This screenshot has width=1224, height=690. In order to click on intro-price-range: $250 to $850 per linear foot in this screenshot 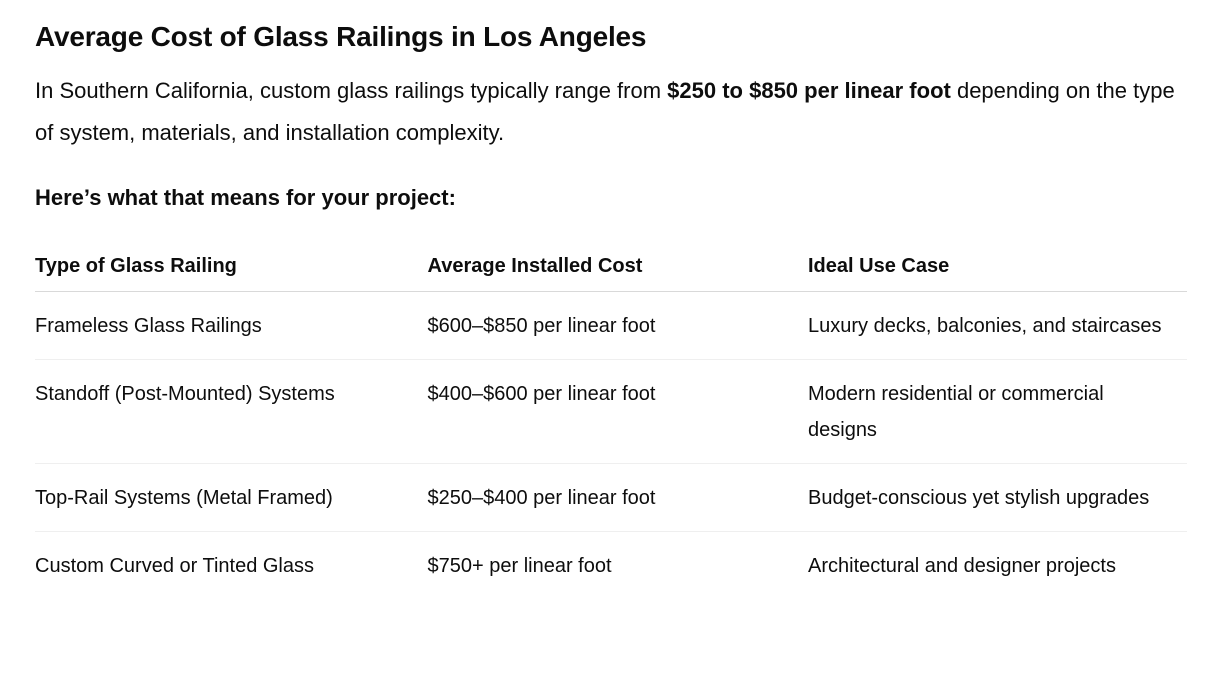, I will do `click(809, 90)`.